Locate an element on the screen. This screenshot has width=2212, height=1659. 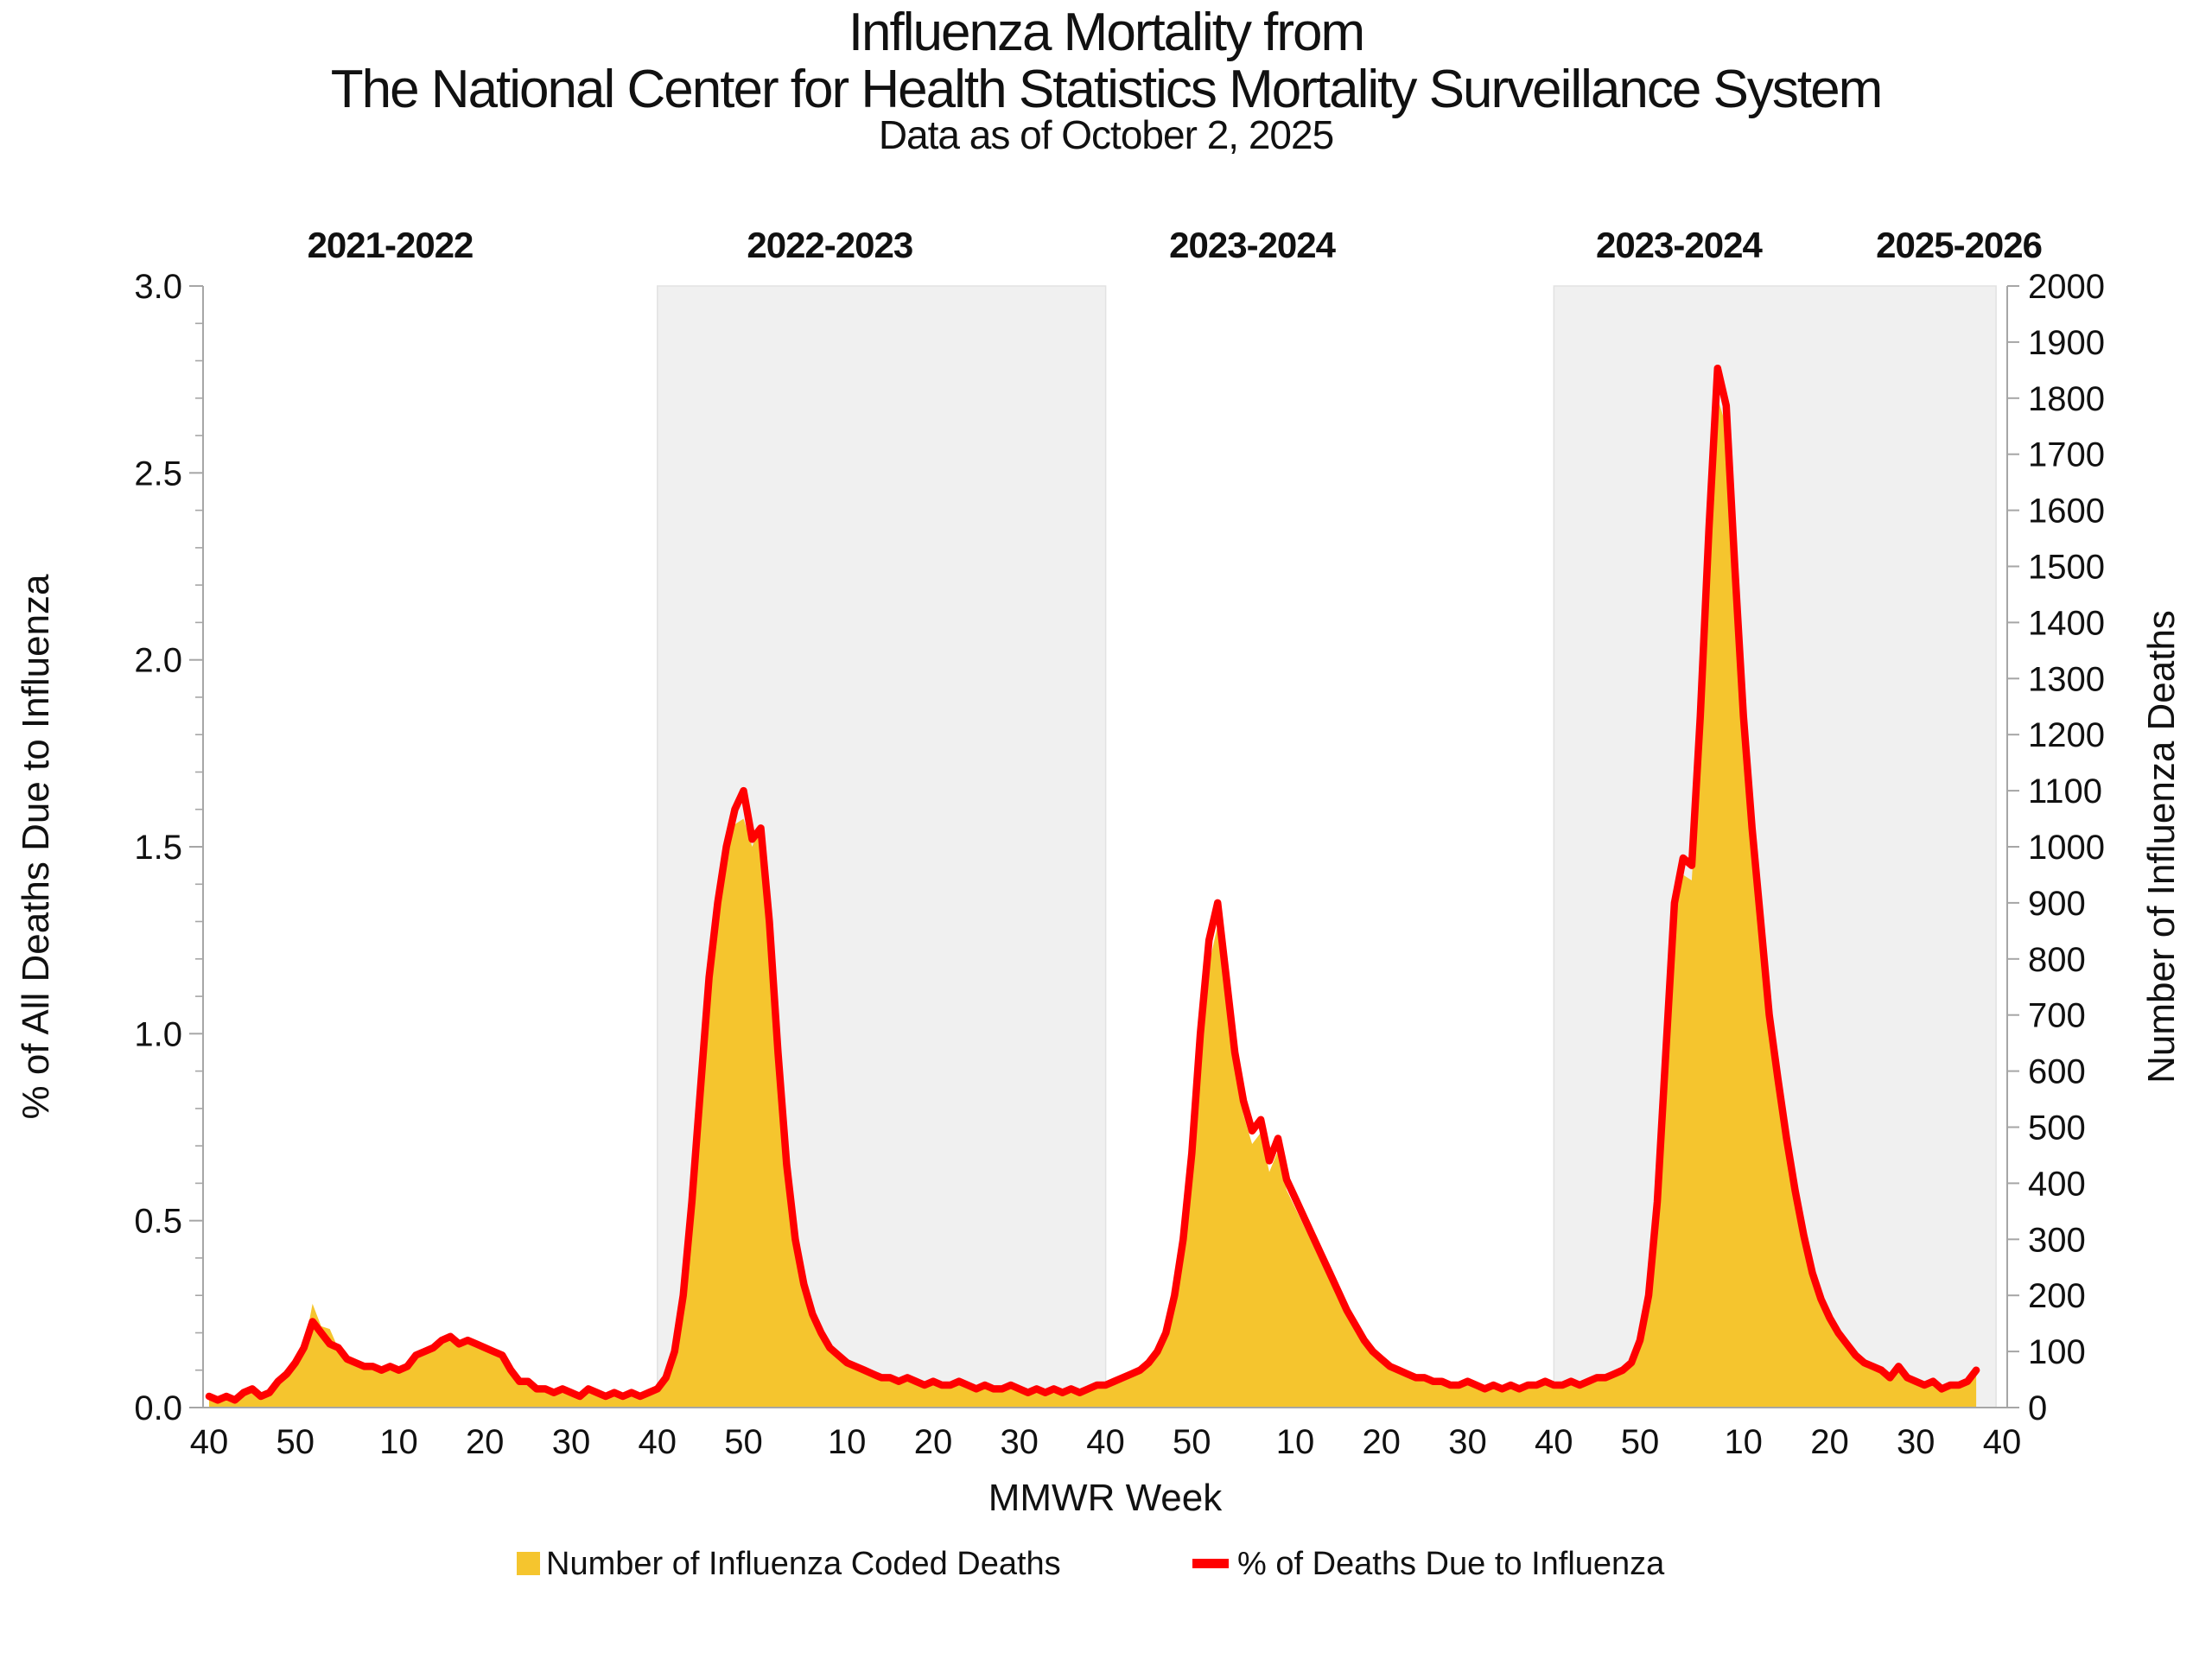
left-axis-tick-label: 1.5 is located at coordinates (158, 848).